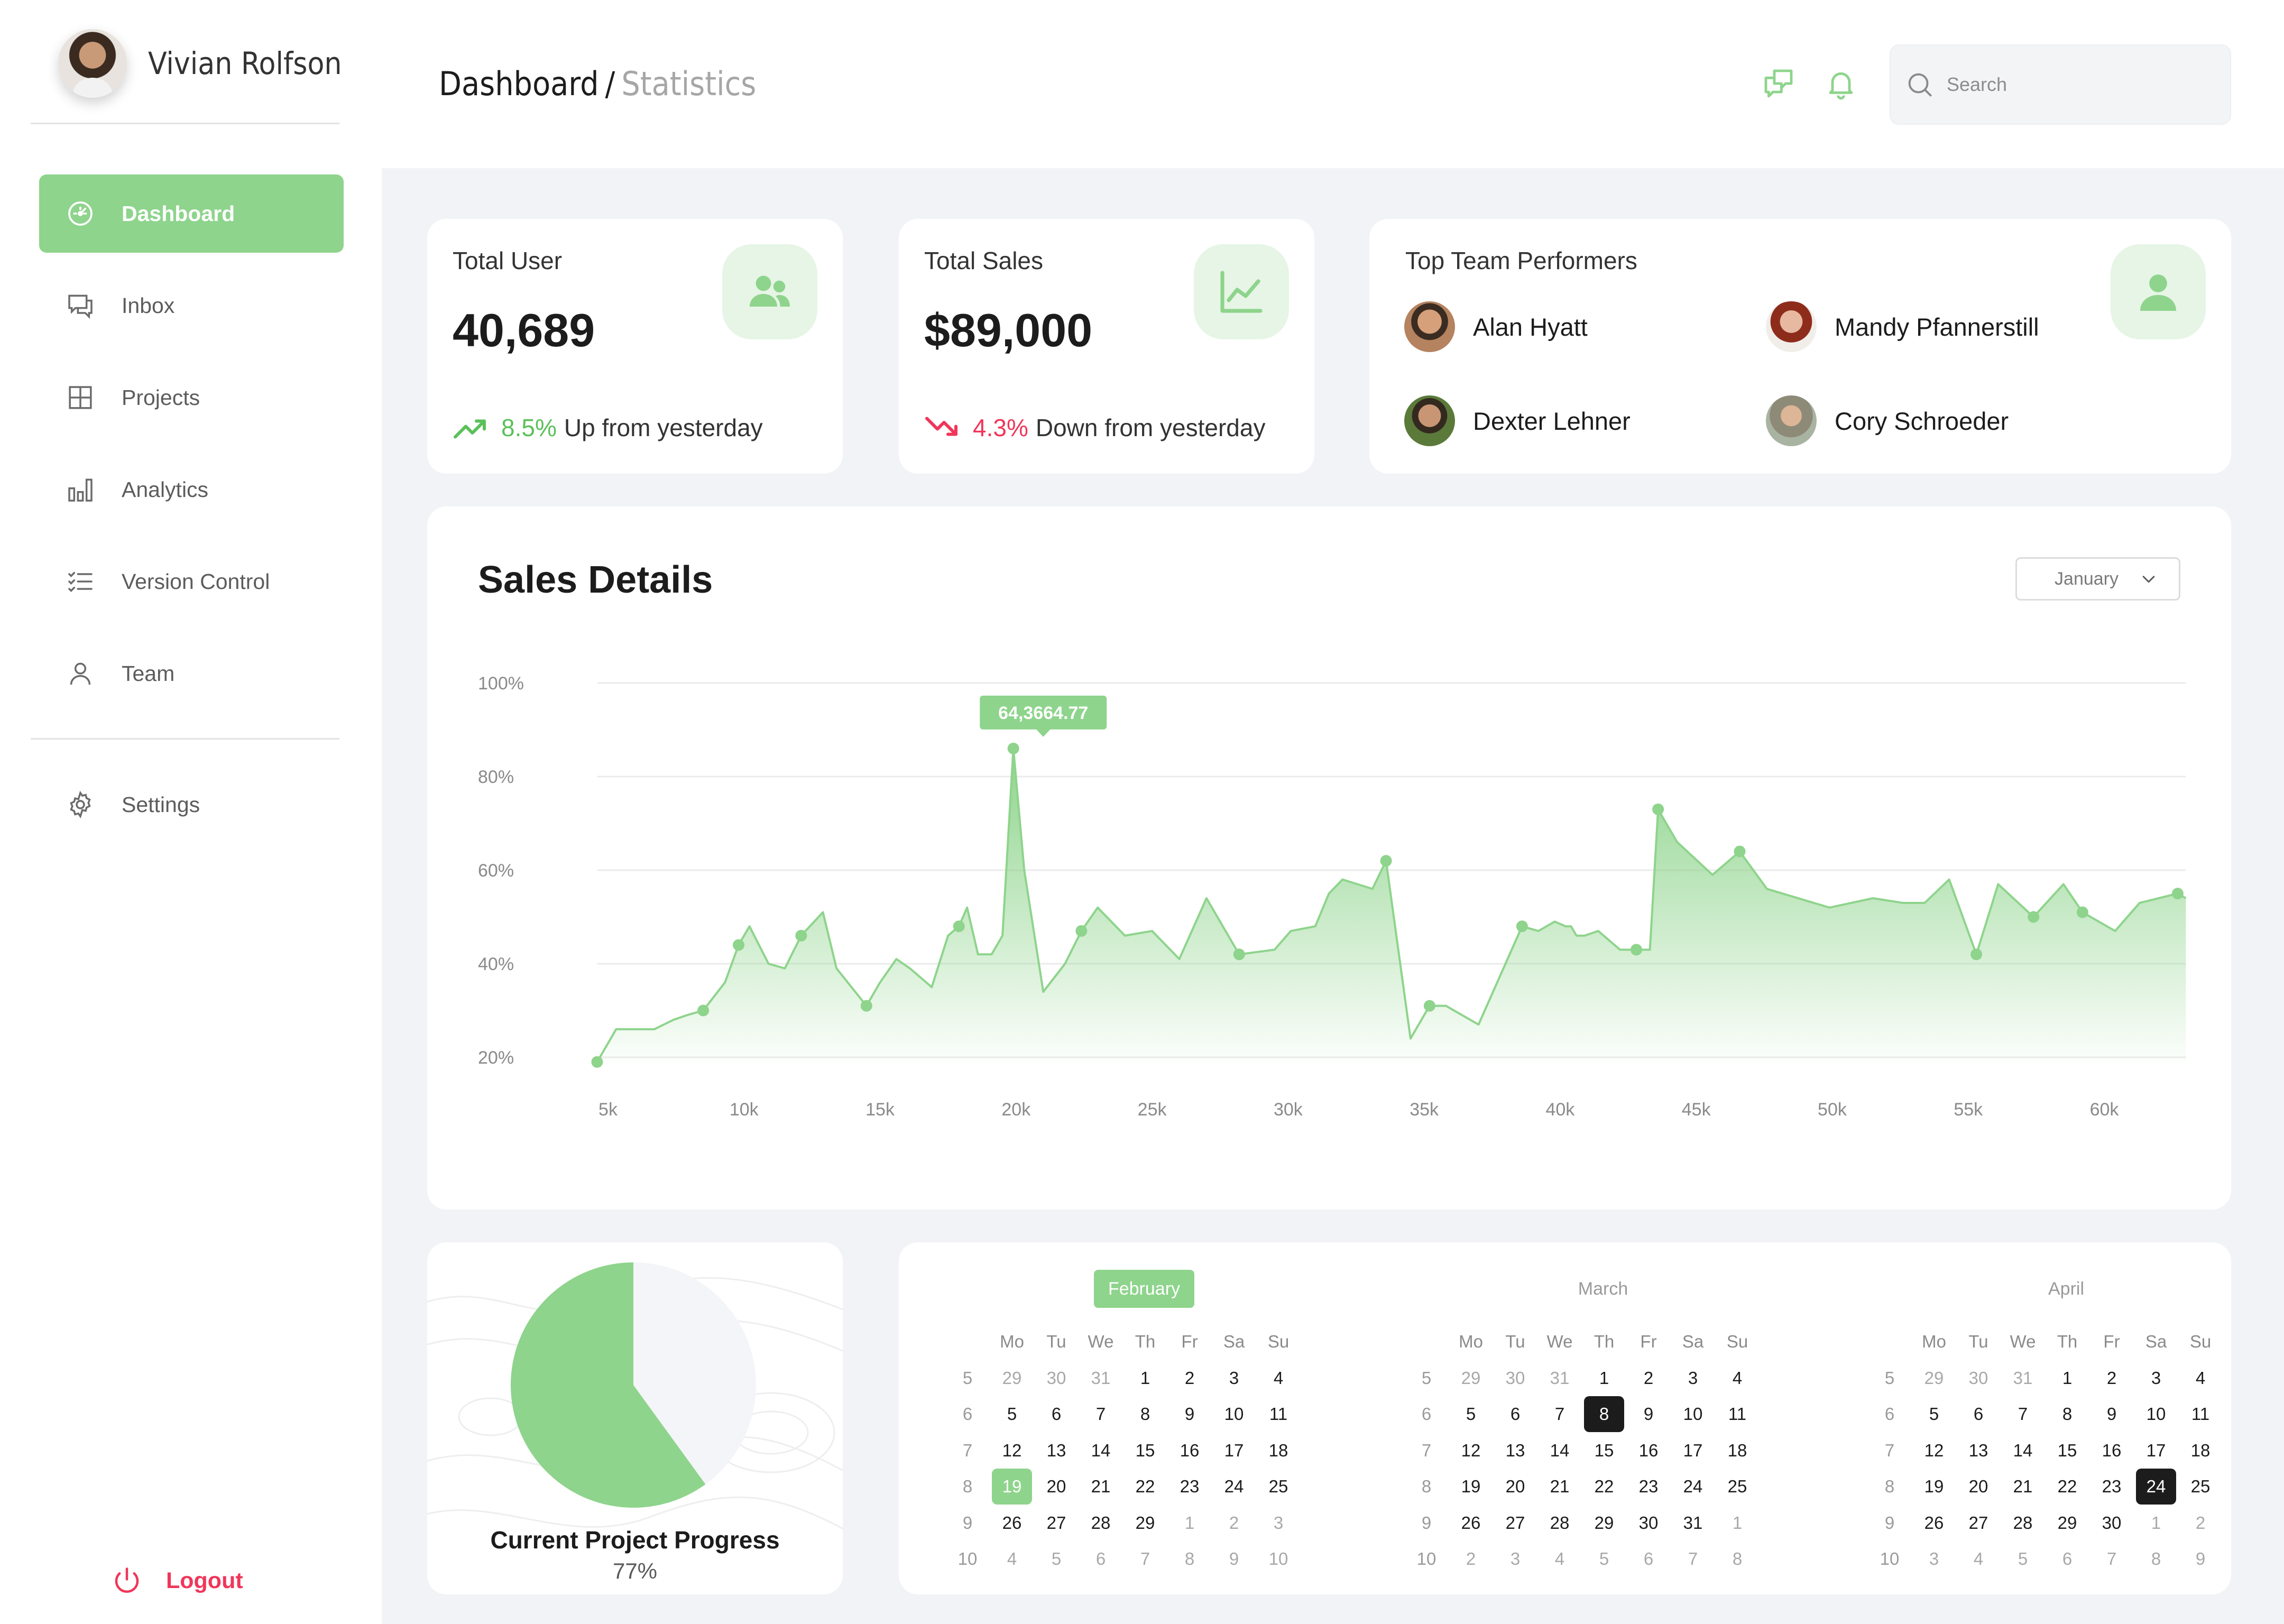 Image resolution: width=2284 pixels, height=1624 pixels. Describe the element at coordinates (191, 804) in the screenshot. I see `sidebar-item-settings: Settings` at that location.